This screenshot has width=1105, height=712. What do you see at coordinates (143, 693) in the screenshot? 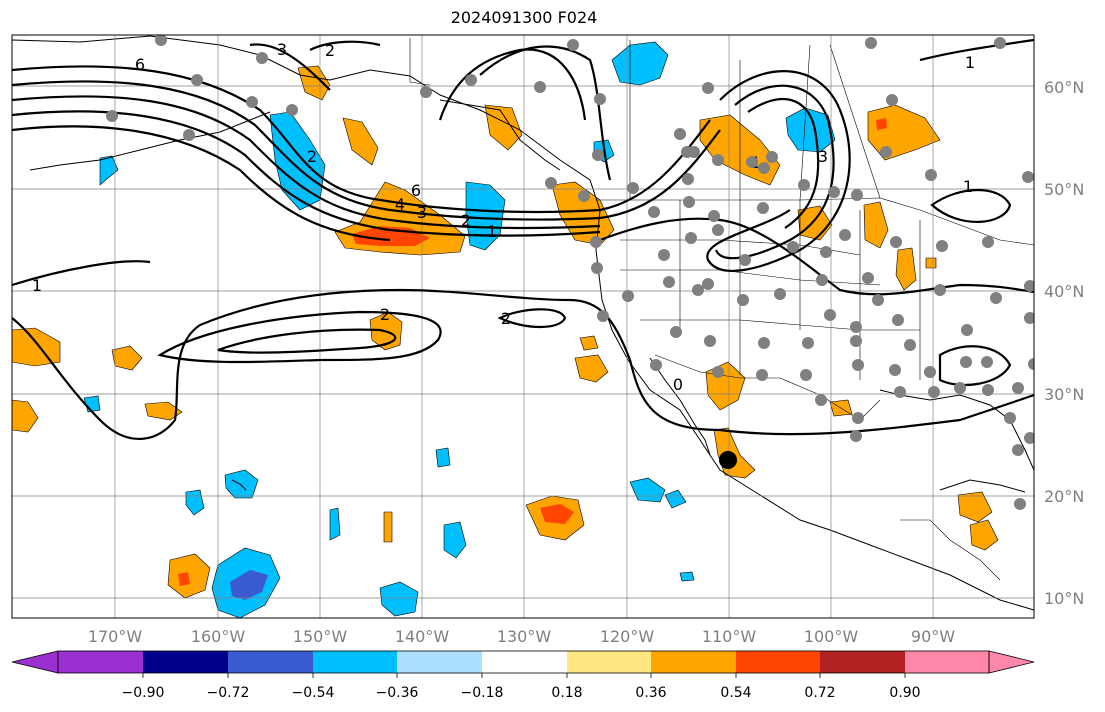
I see `colorbar-tick-label: −0.90` at bounding box center [143, 693].